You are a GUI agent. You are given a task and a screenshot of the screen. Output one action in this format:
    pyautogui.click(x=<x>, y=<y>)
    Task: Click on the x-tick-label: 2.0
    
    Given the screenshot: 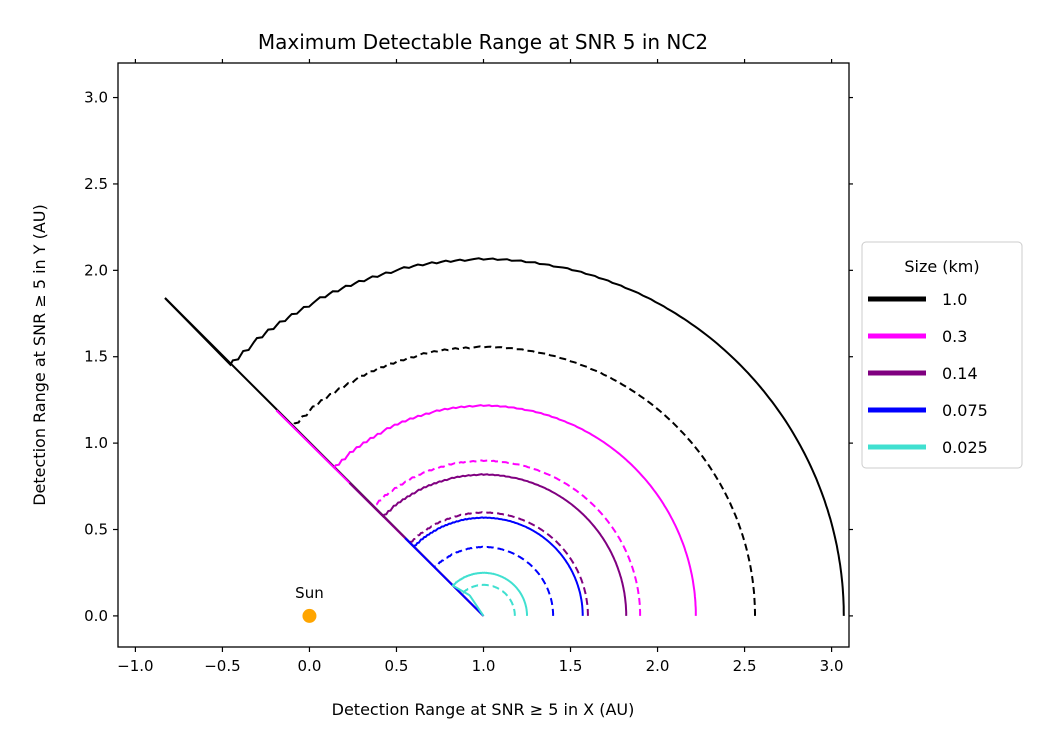 What is the action you would take?
    pyautogui.click(x=658, y=666)
    